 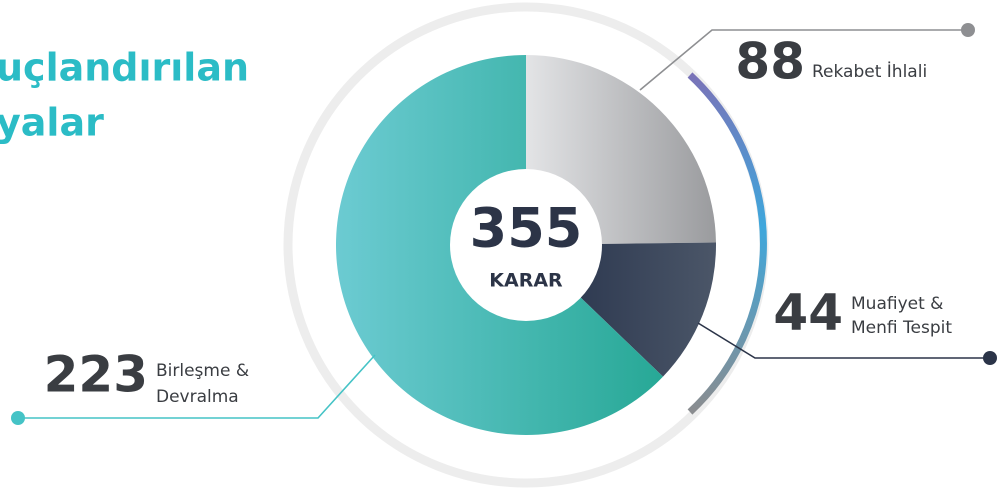 I want to click on category-label: Devralma, so click(x=197, y=397).